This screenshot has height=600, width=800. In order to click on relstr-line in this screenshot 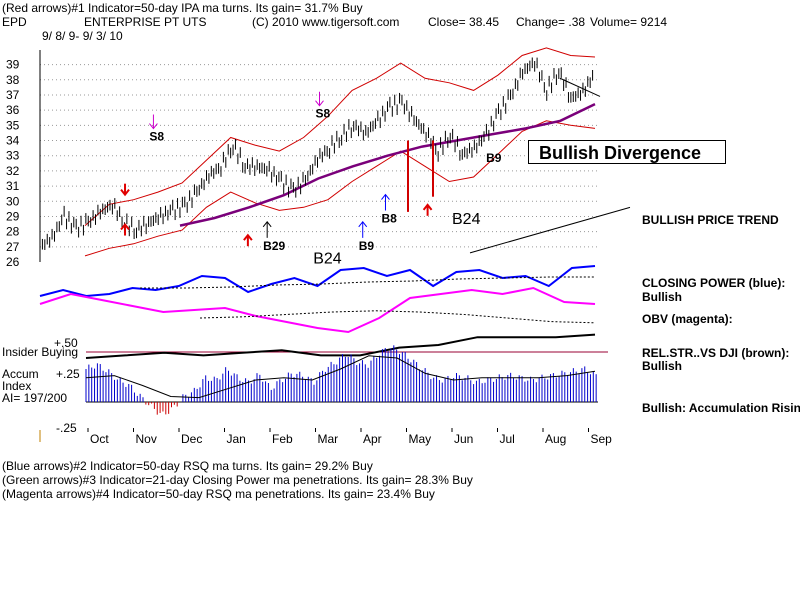, I will do `click(340, 346)`.